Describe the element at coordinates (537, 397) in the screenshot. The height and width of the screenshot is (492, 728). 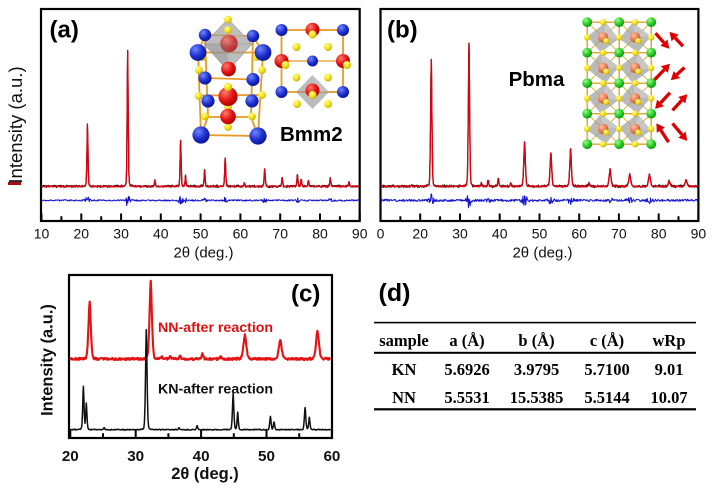
I see `svg-text: 15.5385` at that location.